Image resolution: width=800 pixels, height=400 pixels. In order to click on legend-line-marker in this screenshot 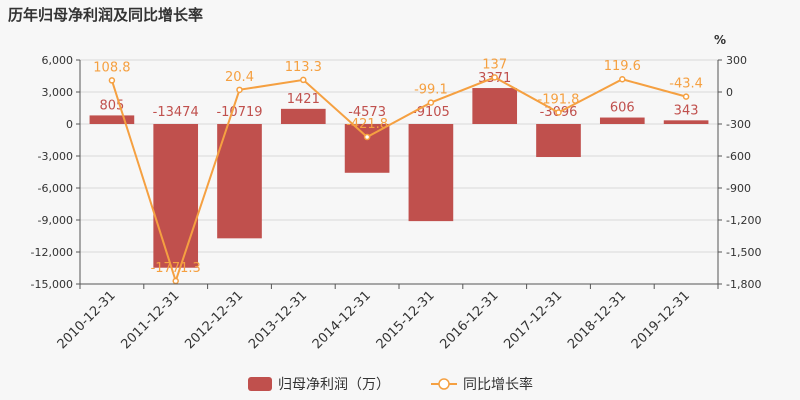, I will do `click(444, 384)`.